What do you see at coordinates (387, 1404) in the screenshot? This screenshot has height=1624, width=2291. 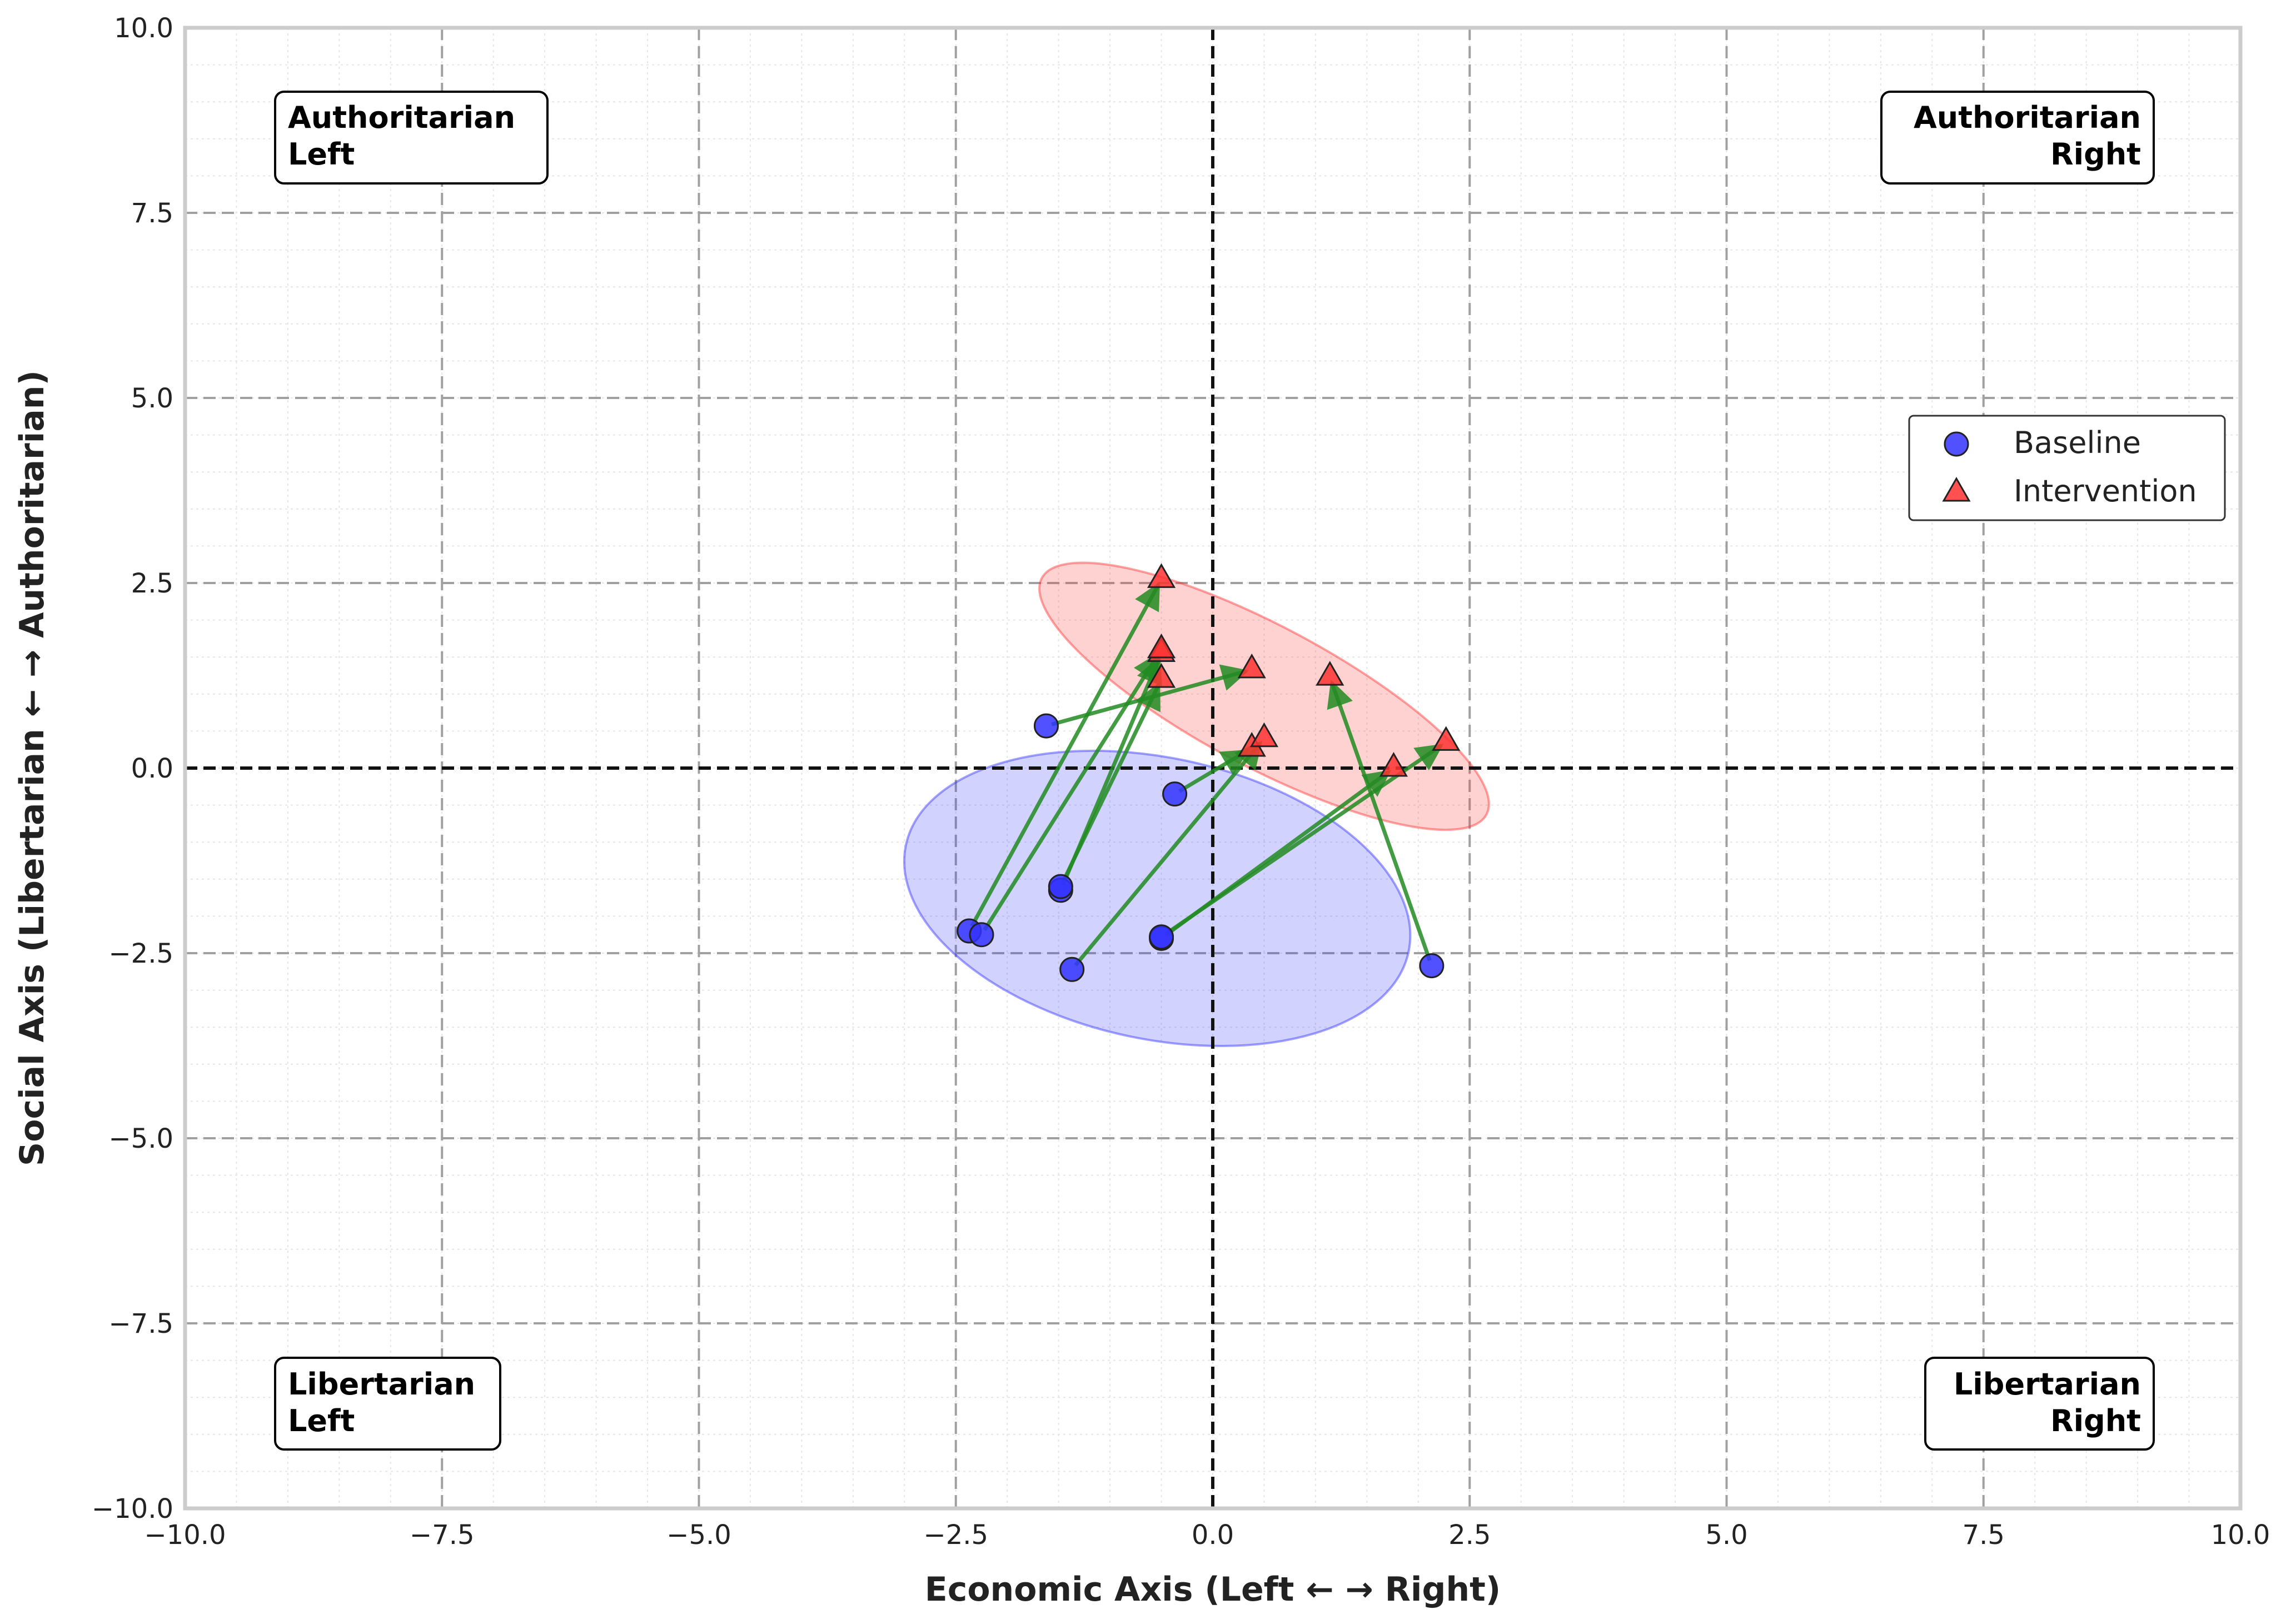 I see `quadrant-label-libertarian-left: Libertarian Left` at bounding box center [387, 1404].